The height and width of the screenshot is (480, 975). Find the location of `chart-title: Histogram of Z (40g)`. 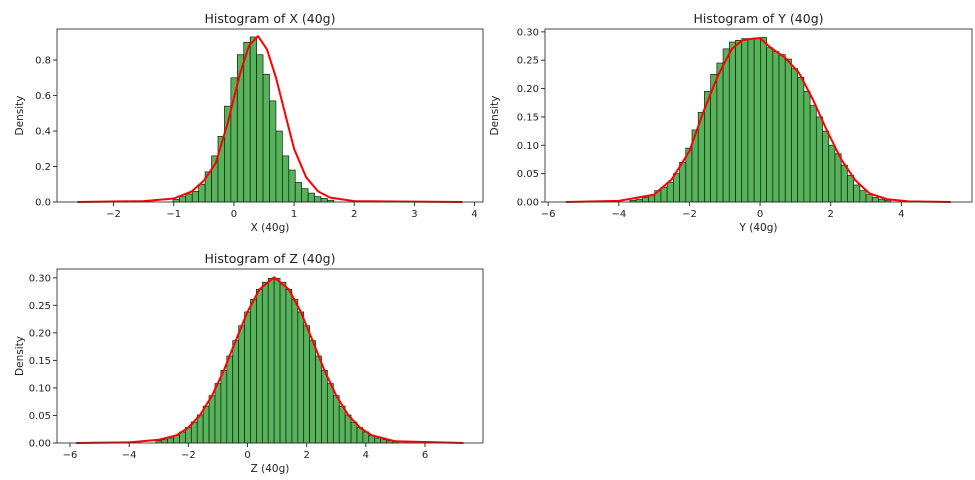

chart-title: Histogram of Z (40g) is located at coordinates (270, 258).